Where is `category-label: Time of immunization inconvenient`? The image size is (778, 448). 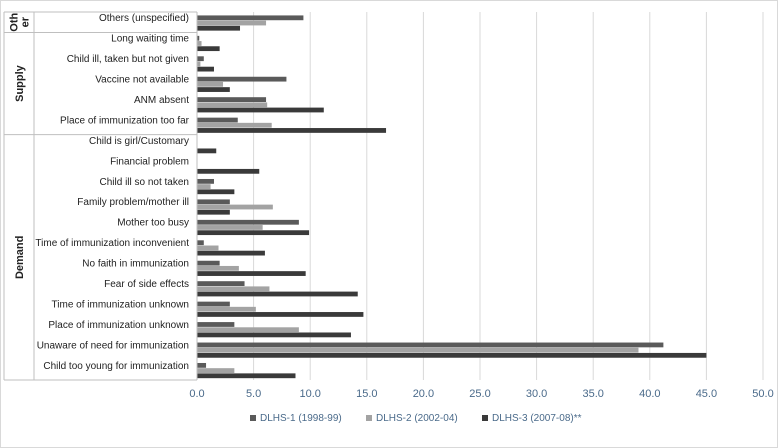
category-label: Time of immunization inconvenient is located at coordinates (112, 243).